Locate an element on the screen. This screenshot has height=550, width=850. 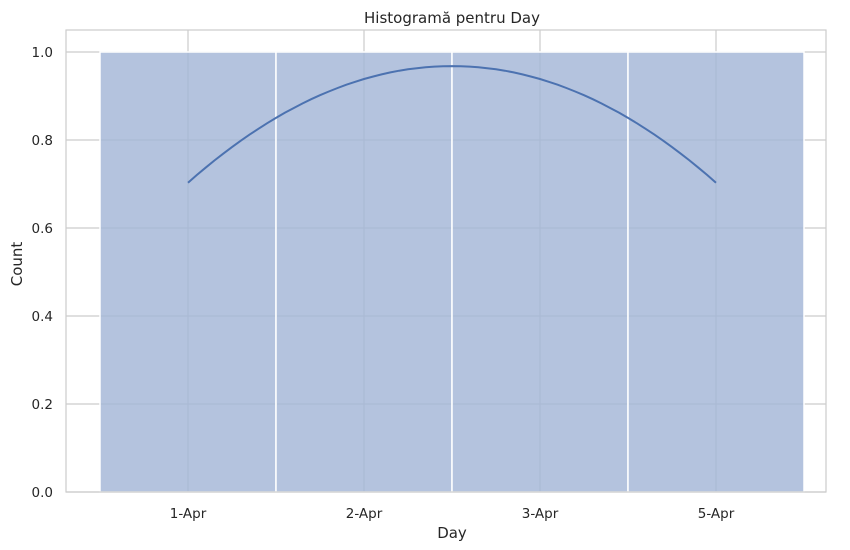
y-tick-label: 0.0 is located at coordinates (42, 493).